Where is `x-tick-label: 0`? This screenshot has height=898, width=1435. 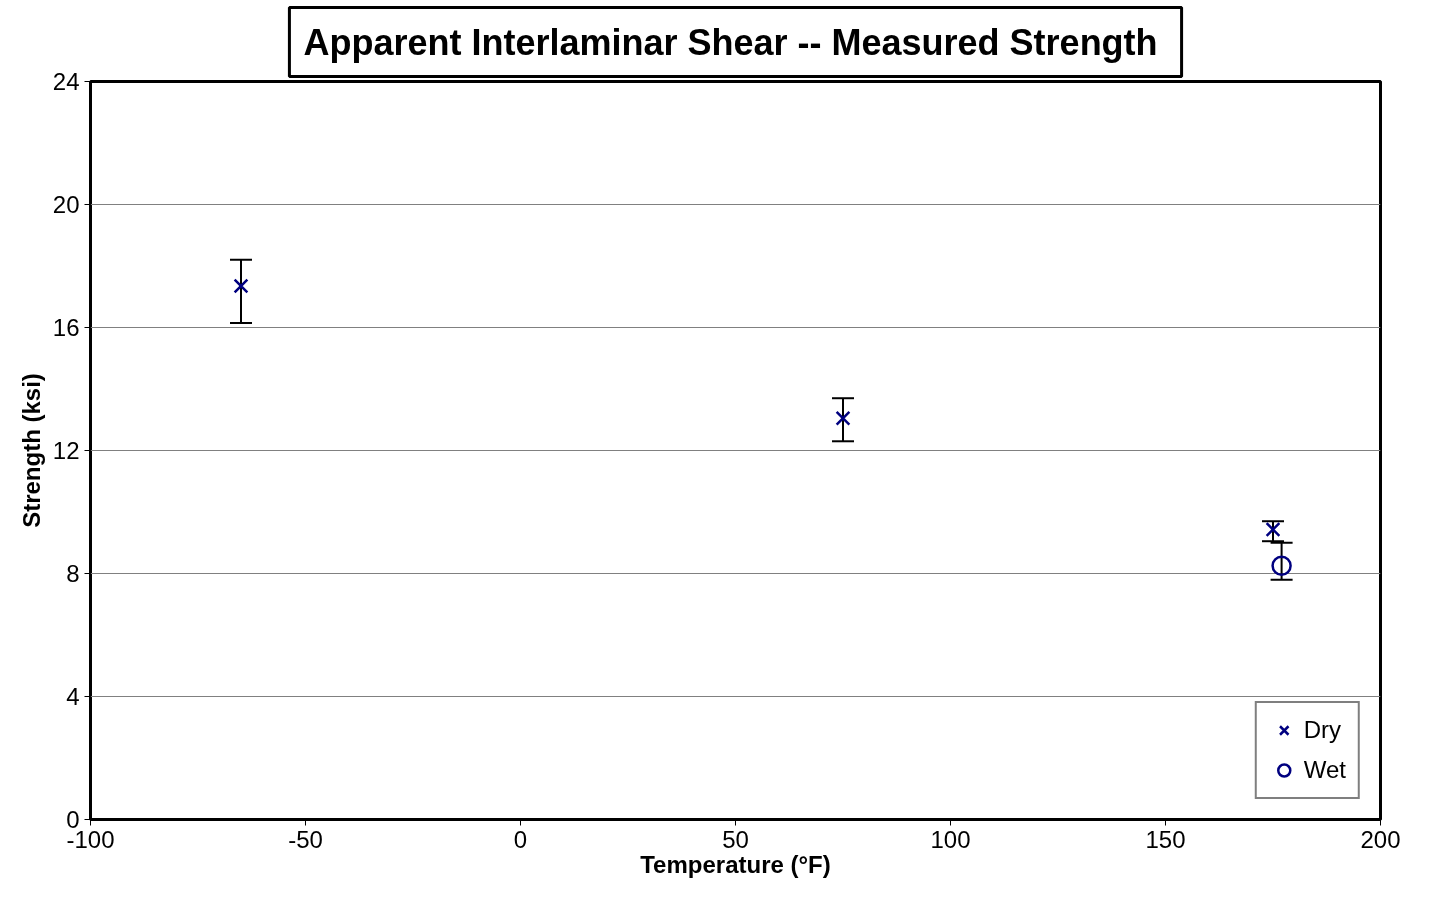 x-tick-label: 0 is located at coordinates (520, 839).